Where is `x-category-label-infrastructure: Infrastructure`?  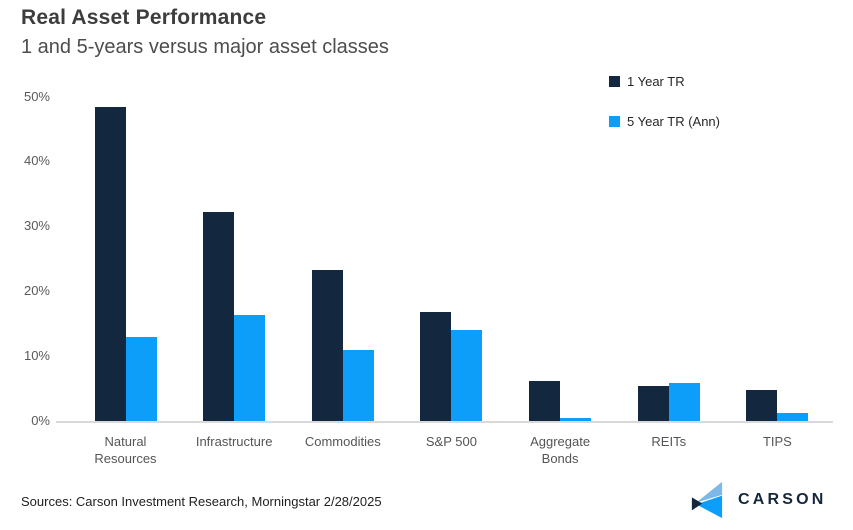 x-category-label-infrastructure: Infrastructure is located at coordinates (234, 441).